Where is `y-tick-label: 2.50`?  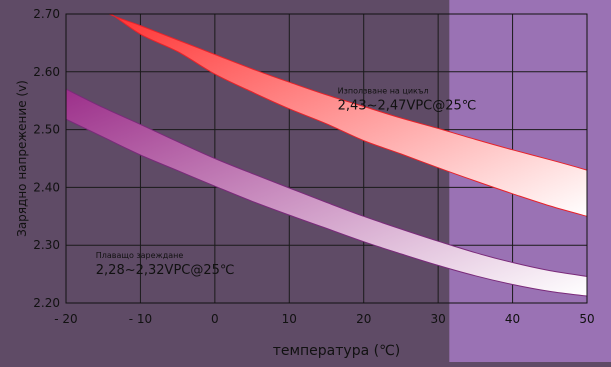 y-tick-label: 2.50 is located at coordinates (46, 130).